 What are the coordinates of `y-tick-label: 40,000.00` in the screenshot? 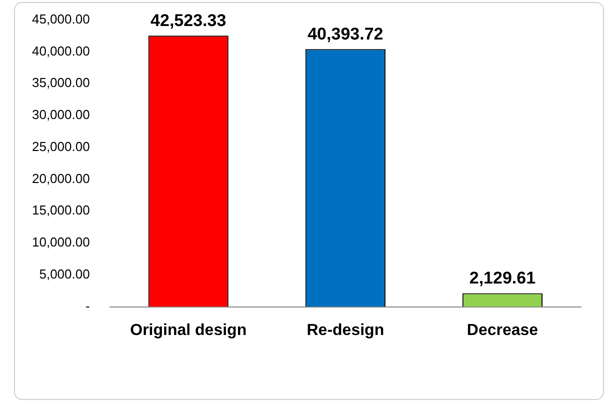 It's located at (61, 50).